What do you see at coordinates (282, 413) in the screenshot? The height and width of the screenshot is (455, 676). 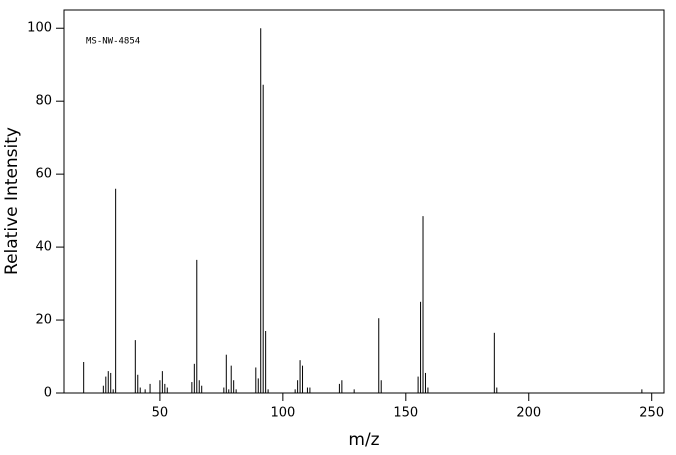 I see `x-tick-label: 100` at bounding box center [282, 413].